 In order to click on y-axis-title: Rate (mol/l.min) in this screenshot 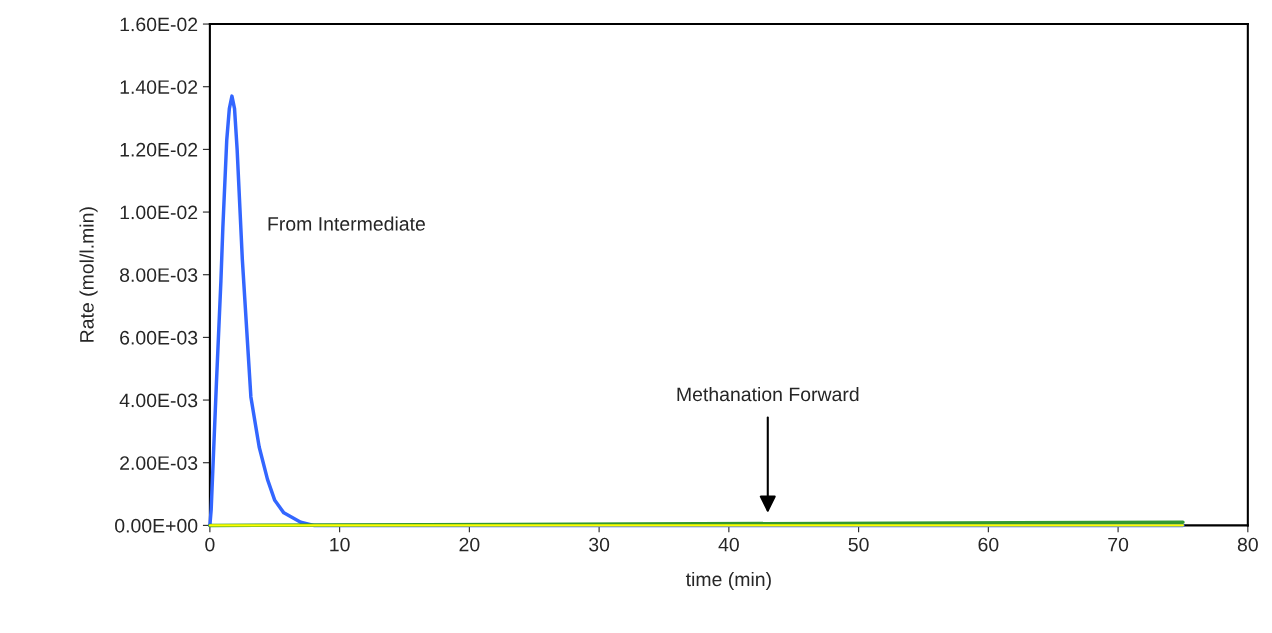, I will do `click(88, 274)`.